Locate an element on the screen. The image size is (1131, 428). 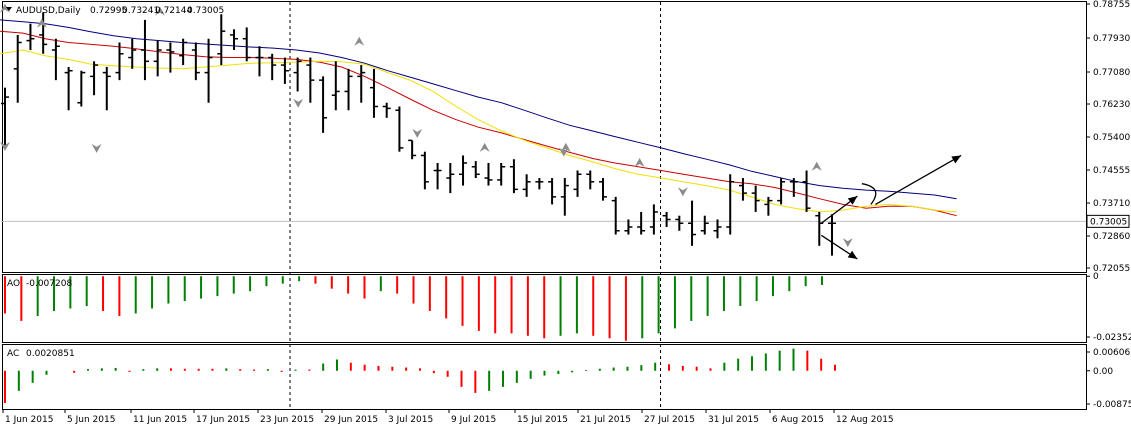
x-tick-label: 21 Jul 2015 is located at coordinates (605, 420).